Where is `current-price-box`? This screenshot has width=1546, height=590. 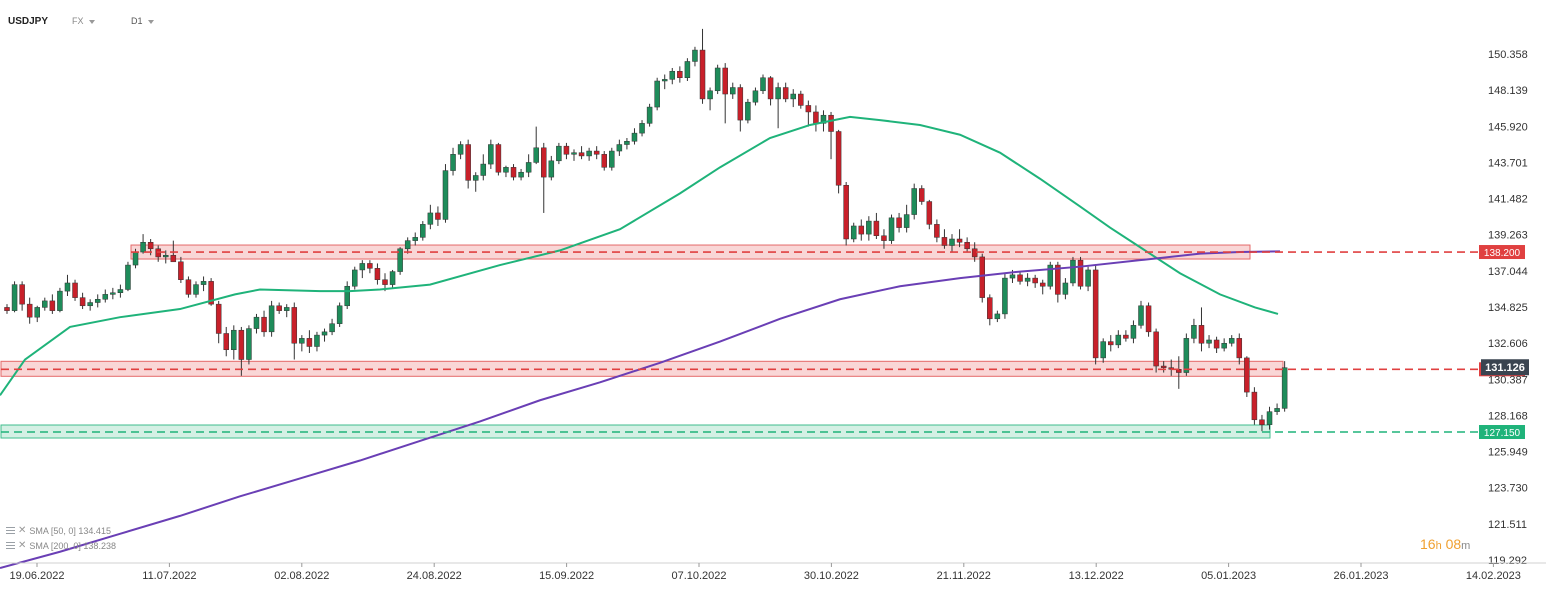
current-price-box is located at coordinates (1505, 367).